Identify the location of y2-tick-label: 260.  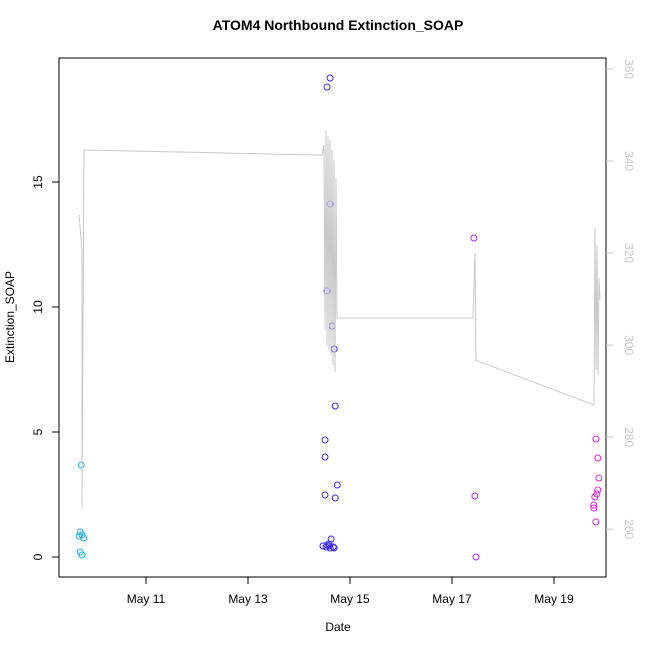
(629, 529).